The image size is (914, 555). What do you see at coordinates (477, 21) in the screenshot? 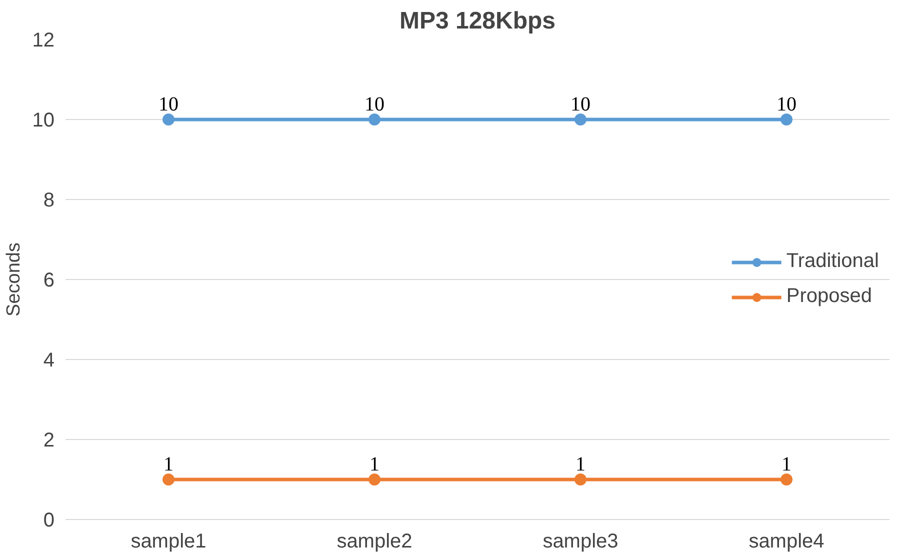
I see `chart-title: MP3 128Kbps` at bounding box center [477, 21].